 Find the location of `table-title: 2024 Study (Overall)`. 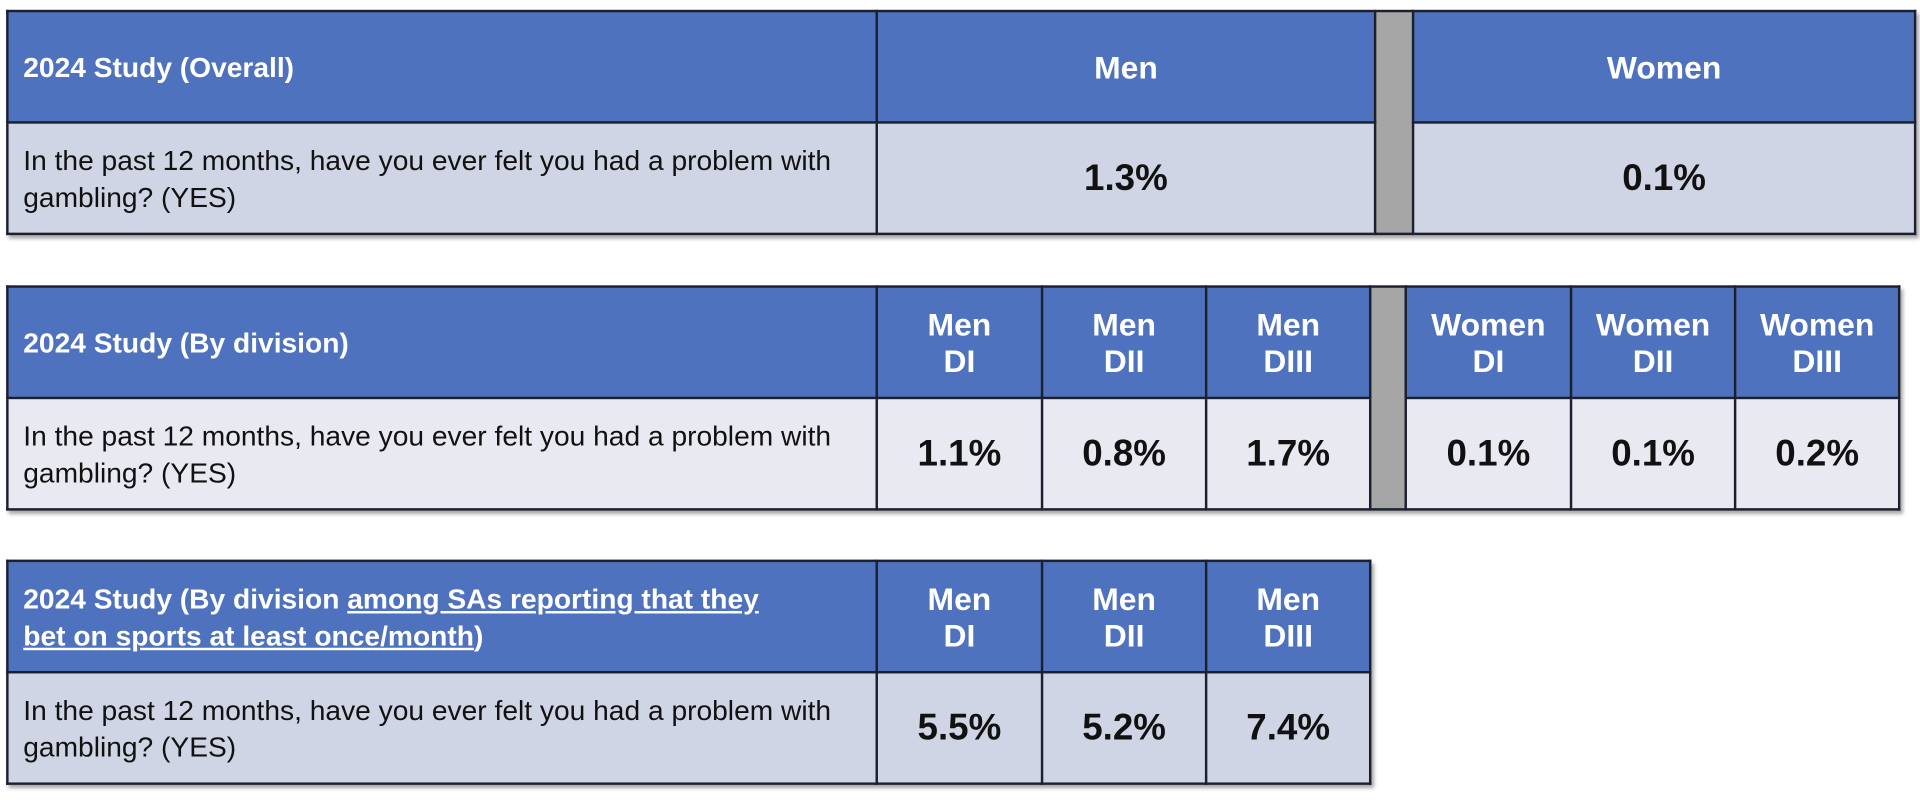

table-title: 2024 Study (Overall) is located at coordinates (442, 66).